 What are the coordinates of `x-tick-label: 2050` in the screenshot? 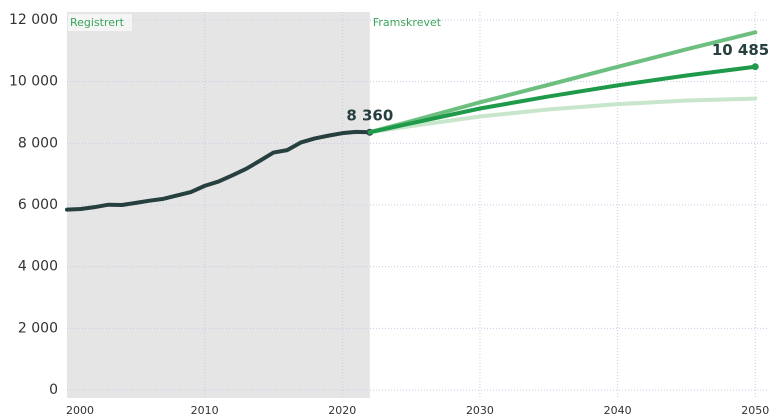 It's located at (755, 410).